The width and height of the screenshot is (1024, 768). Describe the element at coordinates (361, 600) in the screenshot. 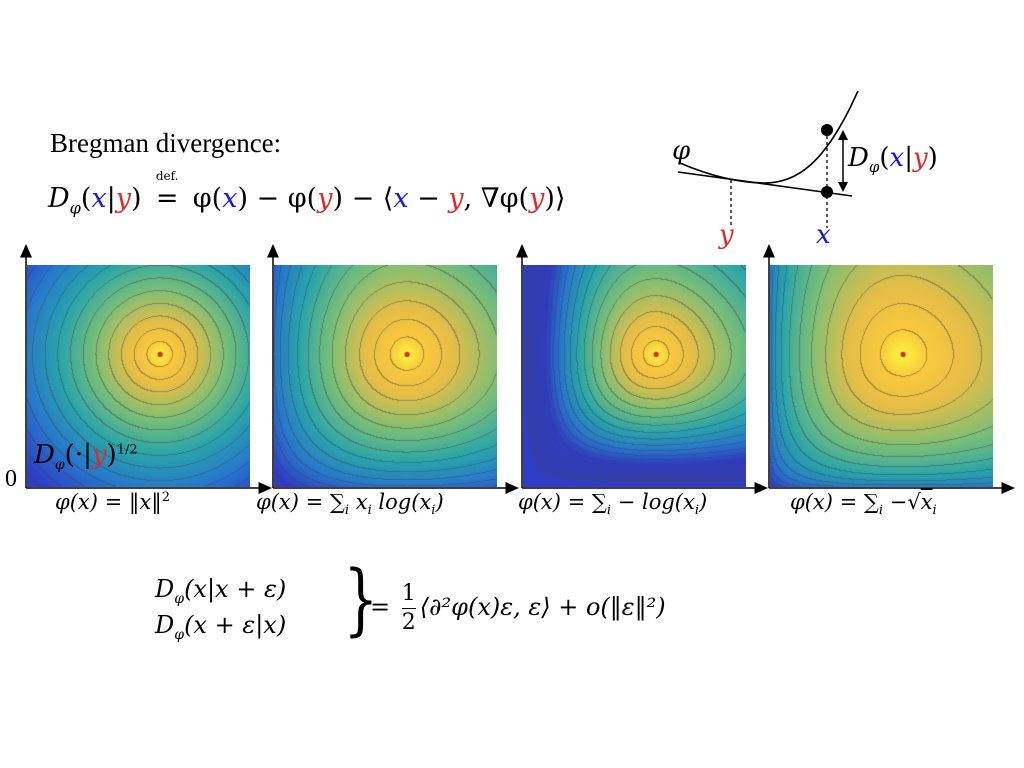

I see `brace: }` at that location.